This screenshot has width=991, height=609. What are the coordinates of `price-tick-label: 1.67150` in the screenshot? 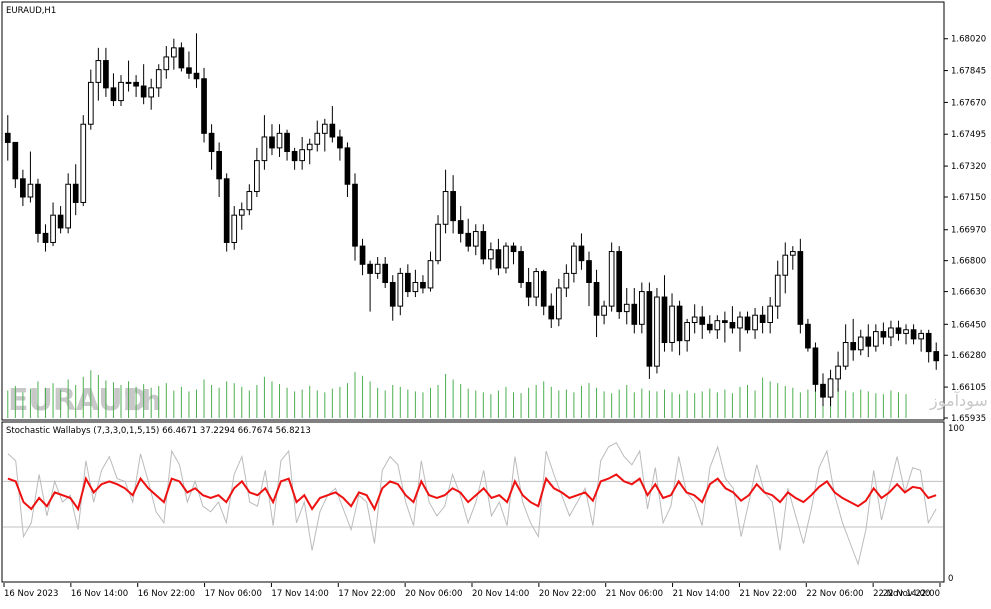 It's located at (968, 198).